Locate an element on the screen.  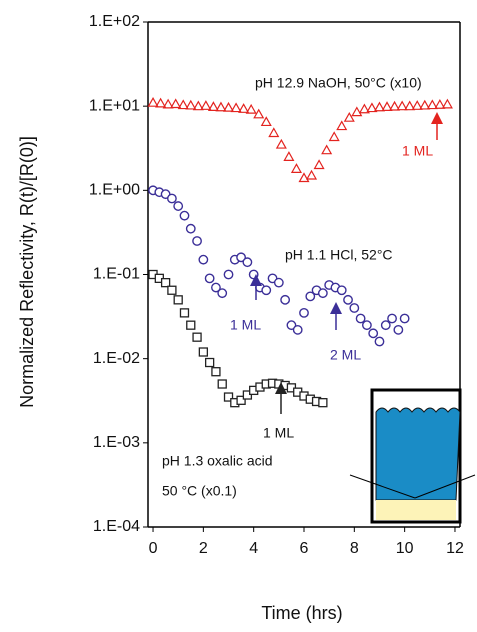
inset-diagram is located at coordinates (412, 456).